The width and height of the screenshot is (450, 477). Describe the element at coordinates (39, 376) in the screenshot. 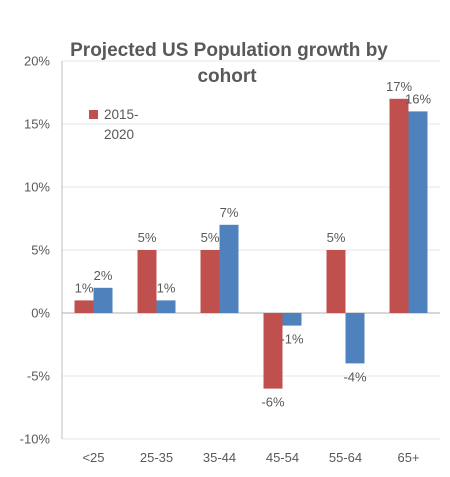

I see `y-tick-label: -5%` at that location.